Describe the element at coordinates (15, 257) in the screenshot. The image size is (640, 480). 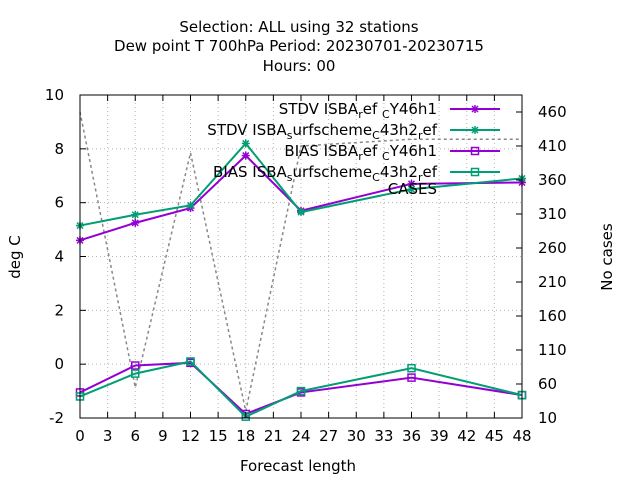
I see `y-axis-label: deg C` at that location.